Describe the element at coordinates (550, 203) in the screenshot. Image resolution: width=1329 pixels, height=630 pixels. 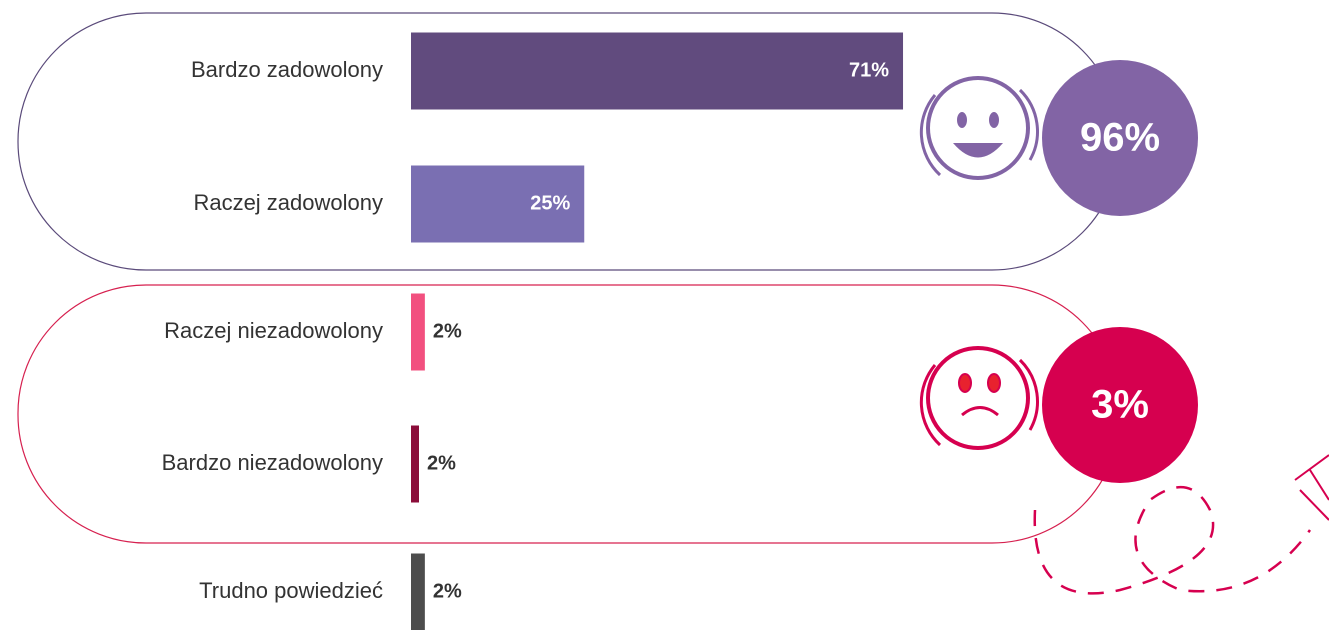
I see `value-label: 25%` at that location.